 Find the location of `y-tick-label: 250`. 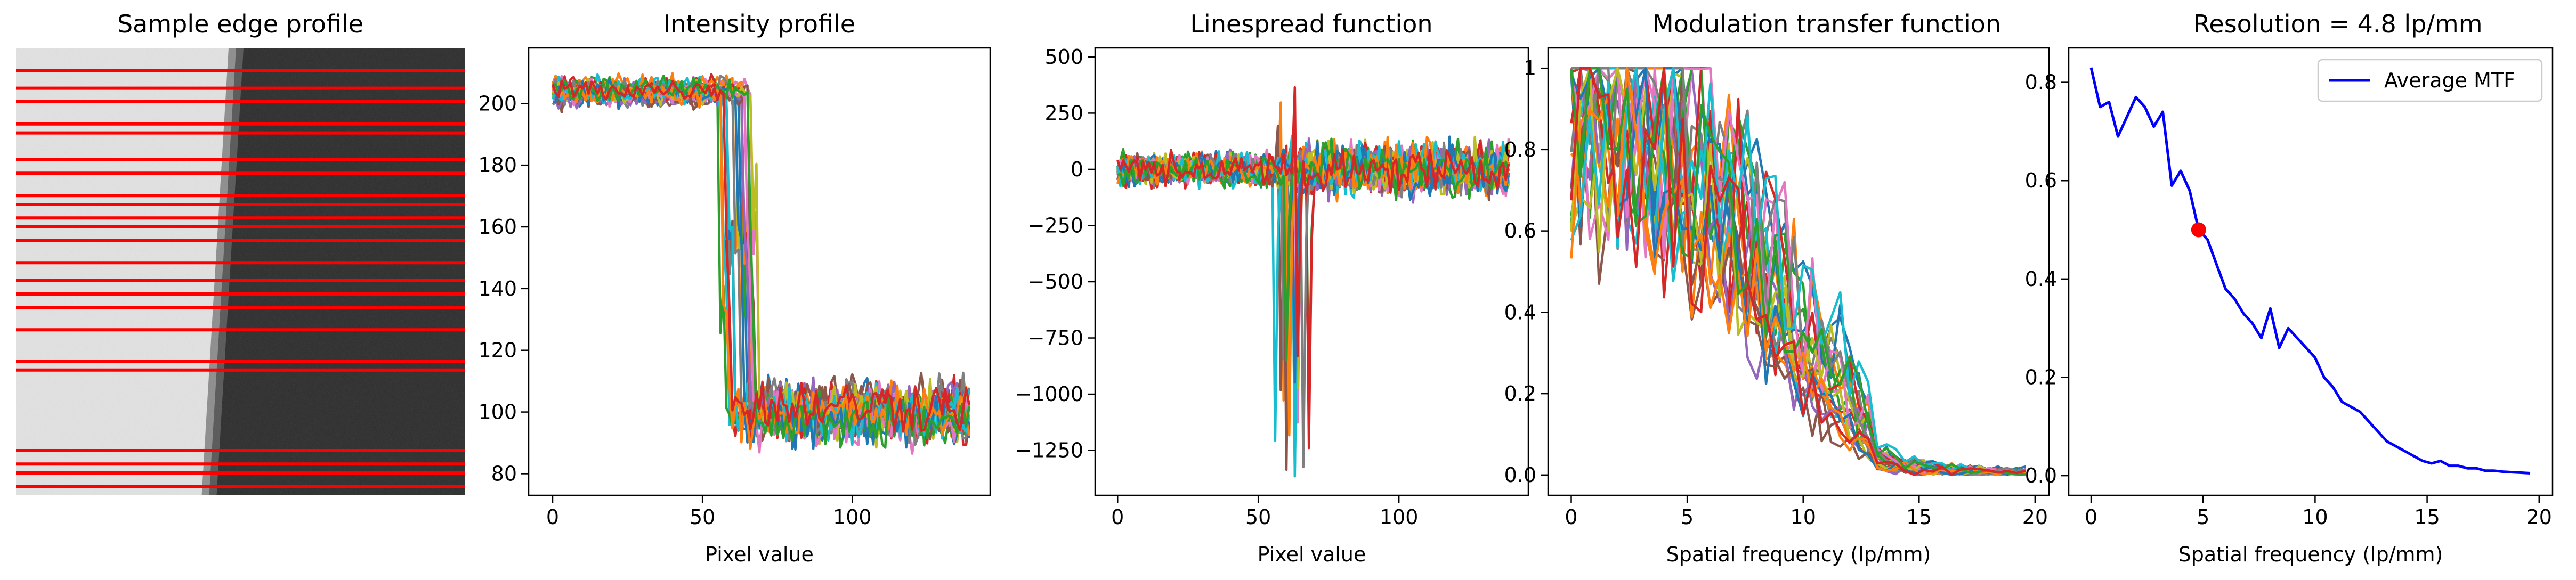

y-tick-label: 250 is located at coordinates (1063, 113).